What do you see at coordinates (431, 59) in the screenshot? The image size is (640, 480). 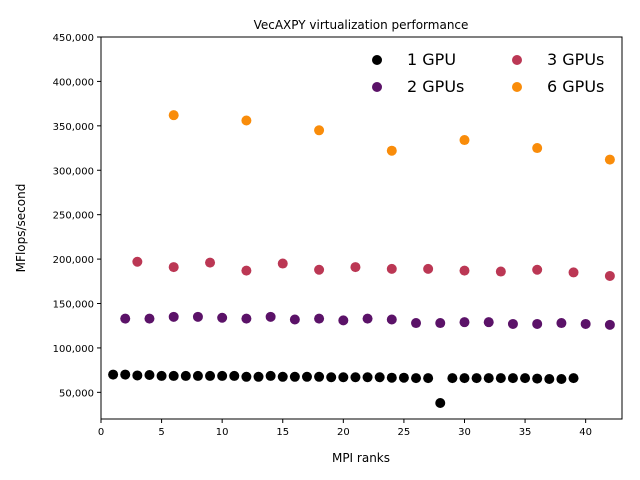 I see `legend-label-1-gpu: 1 GPU` at bounding box center [431, 59].